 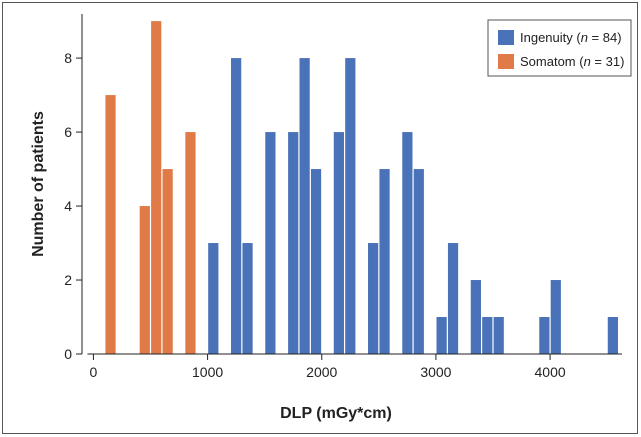 What do you see at coordinates (94, 372) in the screenshot?
I see `x-tick-label-0: 0` at bounding box center [94, 372].